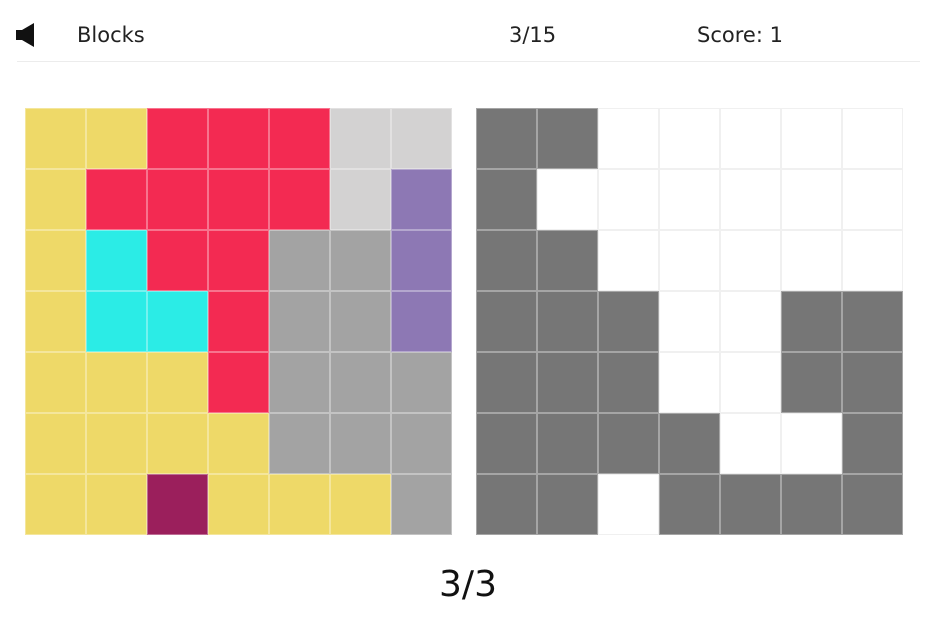 This screenshot has height=640, width=936. Describe the element at coordinates (27, 35) in the screenshot. I see `speaker-icon` at that location.